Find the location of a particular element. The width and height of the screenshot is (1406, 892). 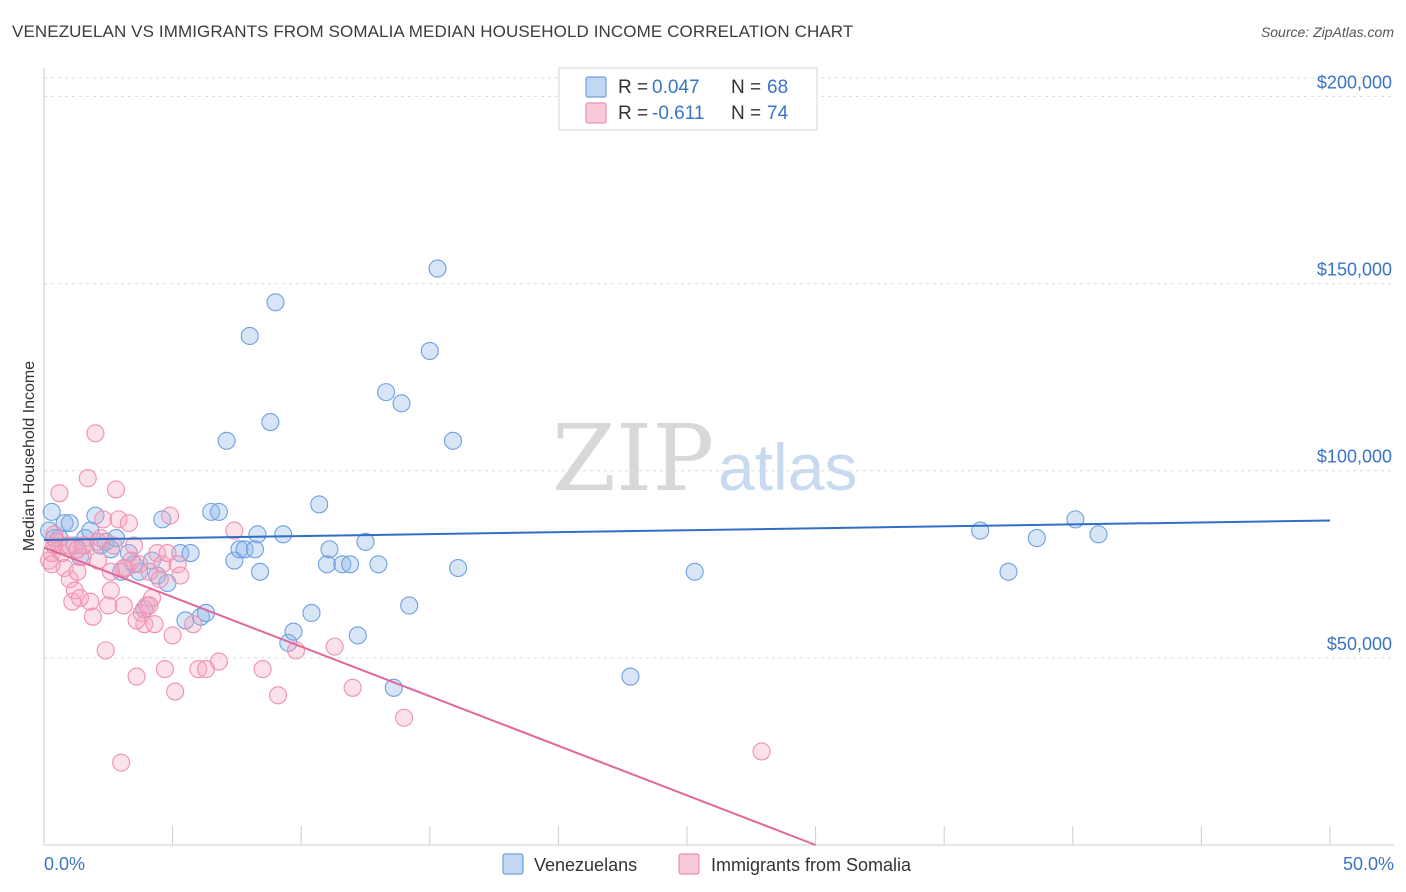

y-tick-label: $150,000 is located at coordinates (1354, 270).